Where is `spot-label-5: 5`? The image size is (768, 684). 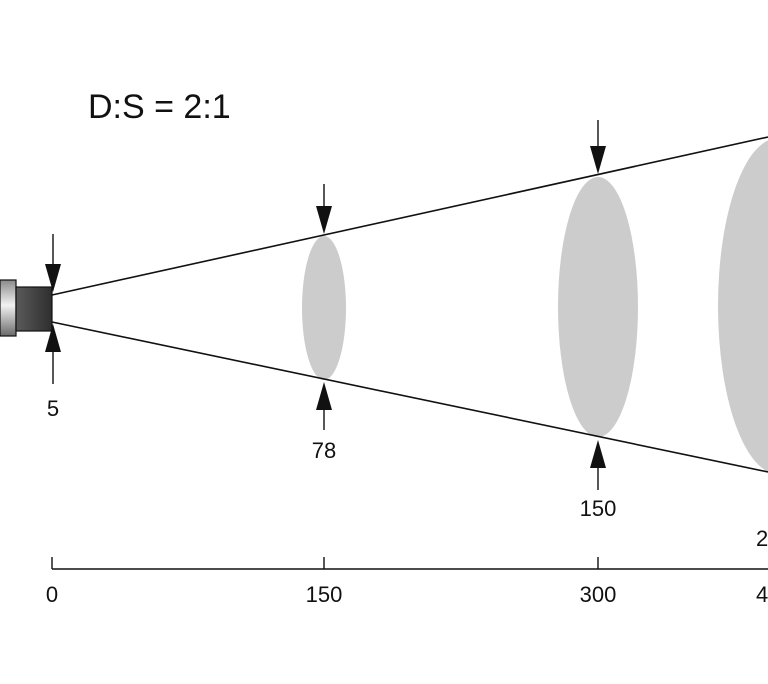
spot-label-5: 5 is located at coordinates (53, 408).